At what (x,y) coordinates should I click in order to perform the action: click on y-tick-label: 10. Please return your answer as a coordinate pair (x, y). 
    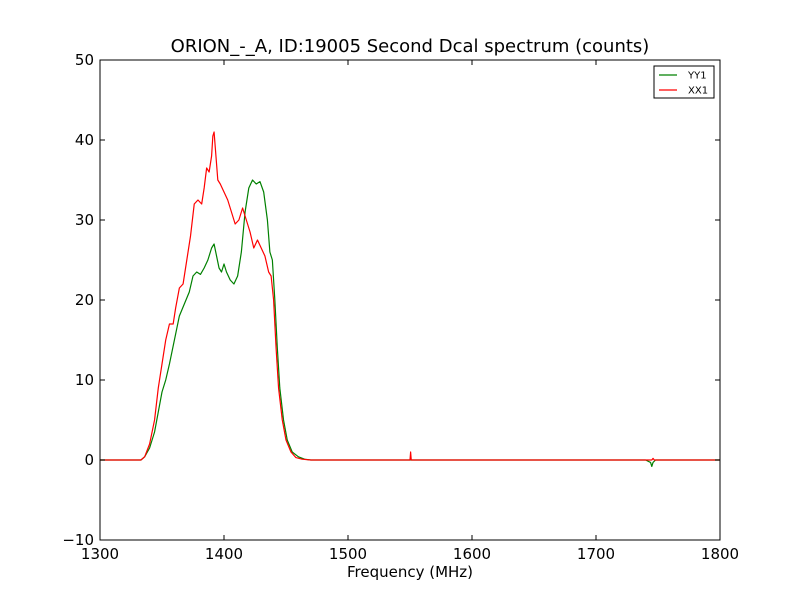
    Looking at the image, I should click on (84, 380).